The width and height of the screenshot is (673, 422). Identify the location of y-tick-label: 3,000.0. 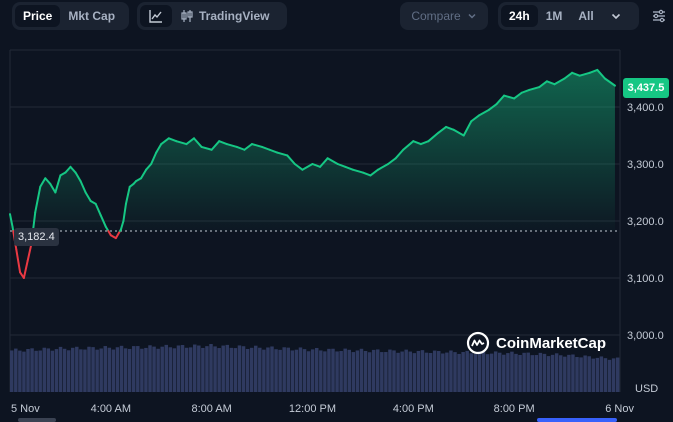
(645, 336).